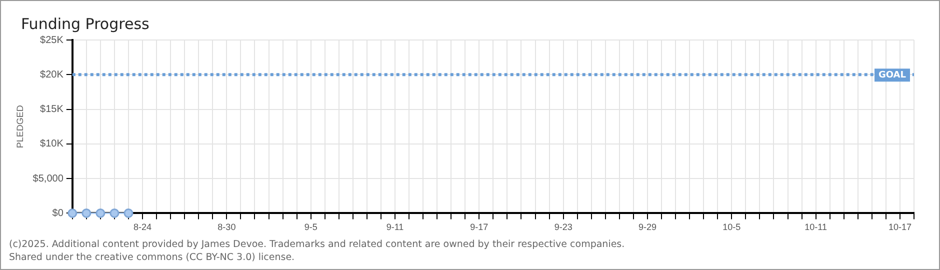 The height and width of the screenshot is (270, 940). Describe the element at coordinates (52, 144) in the screenshot. I see `y-tick-label: $10K` at that location.